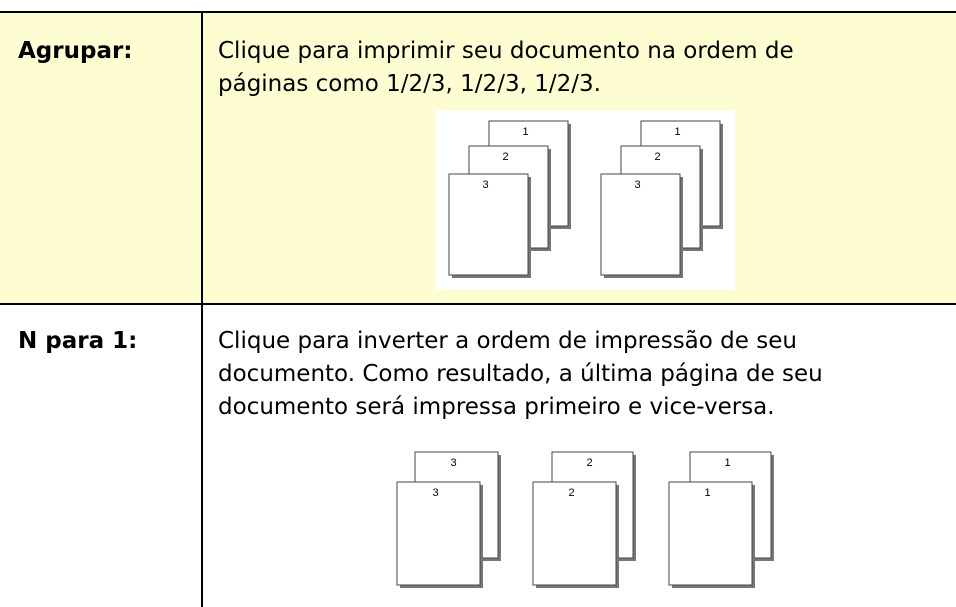 The width and height of the screenshot is (956, 607). Describe the element at coordinates (409, 84) in the screenshot. I see `description-line: páginas como 1/2/3, 1/2/3, 1/2/3.` at that location.